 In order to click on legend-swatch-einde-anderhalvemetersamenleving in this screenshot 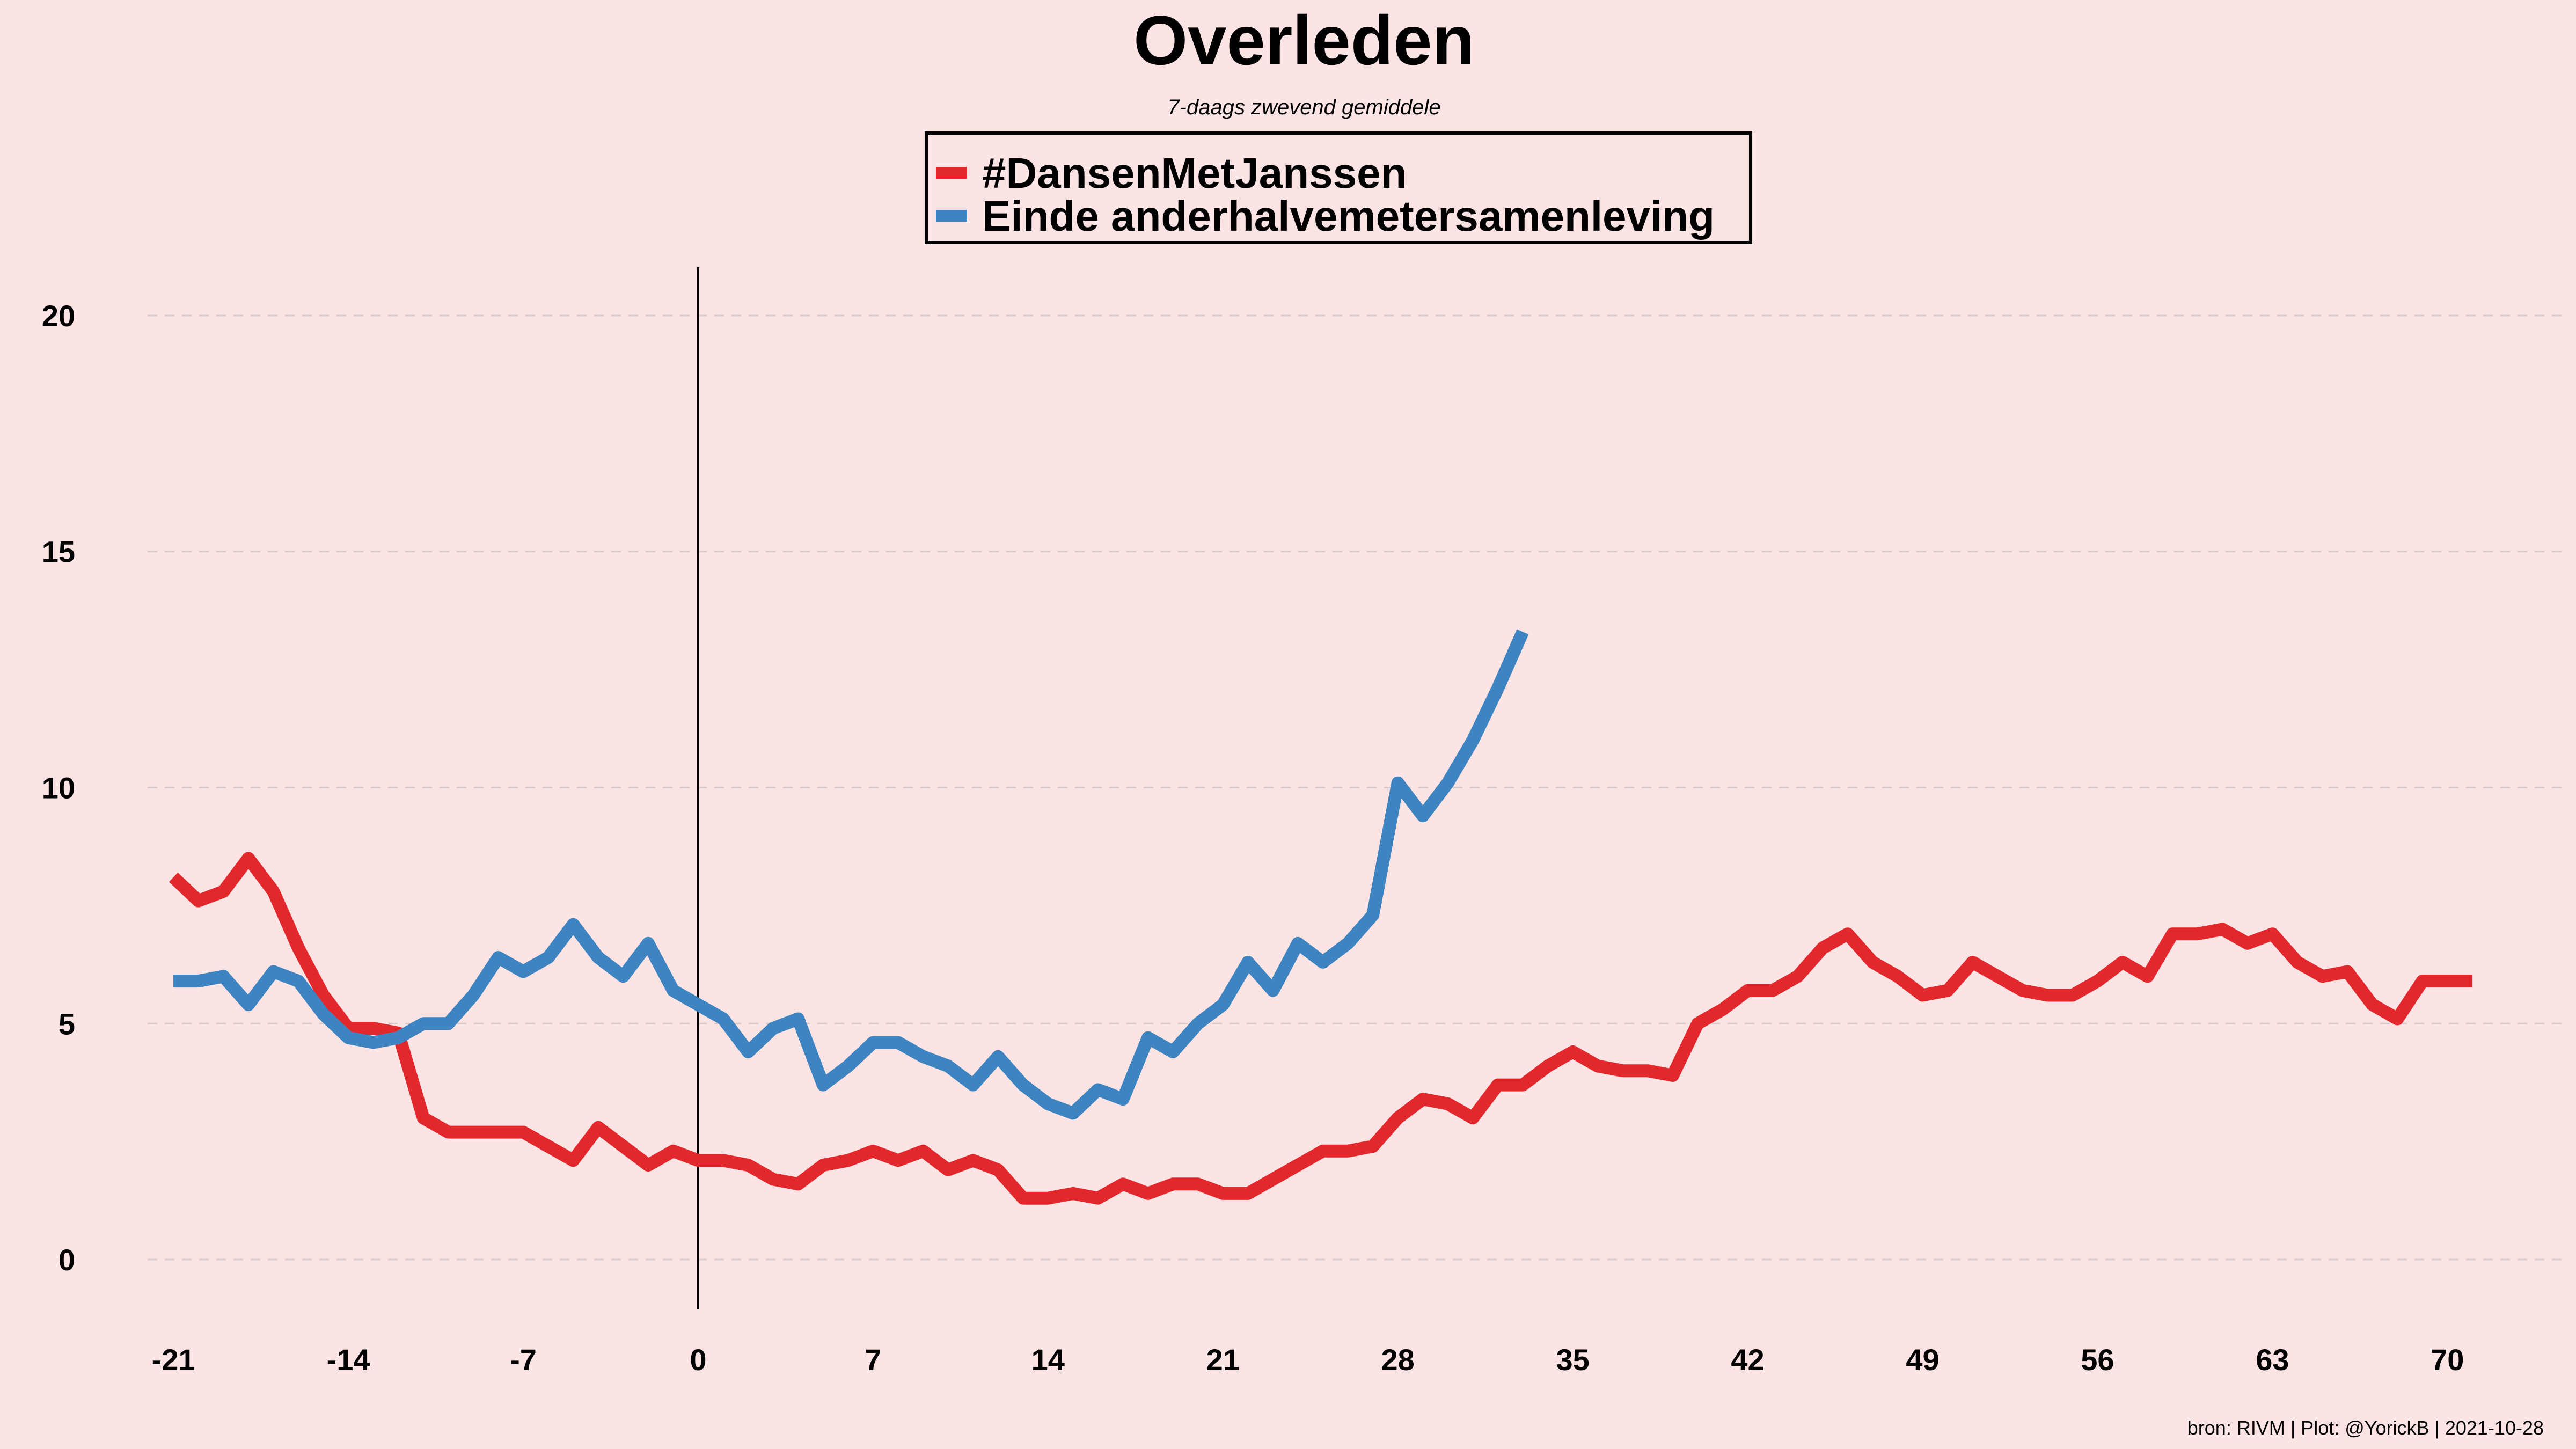, I will do `click(951, 216)`.